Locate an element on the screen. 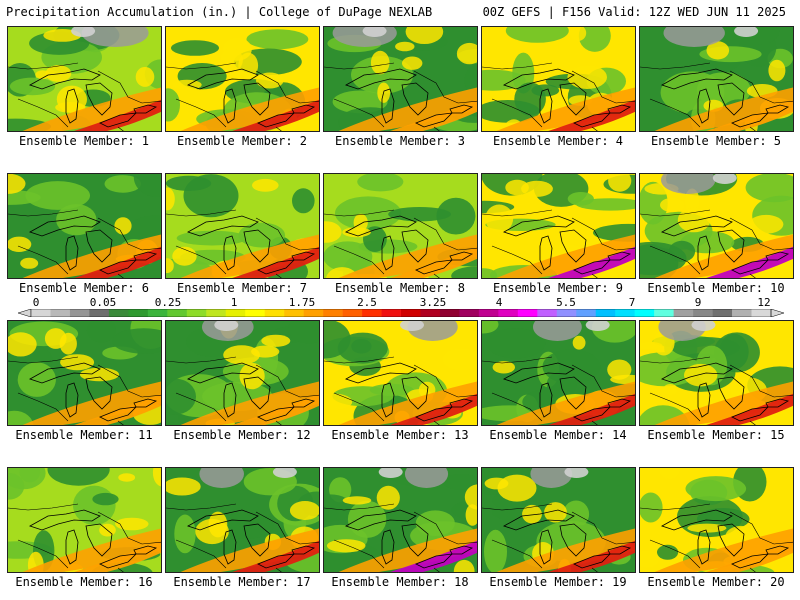  colorbar-tick-label: 7 is located at coordinates (632, 302).